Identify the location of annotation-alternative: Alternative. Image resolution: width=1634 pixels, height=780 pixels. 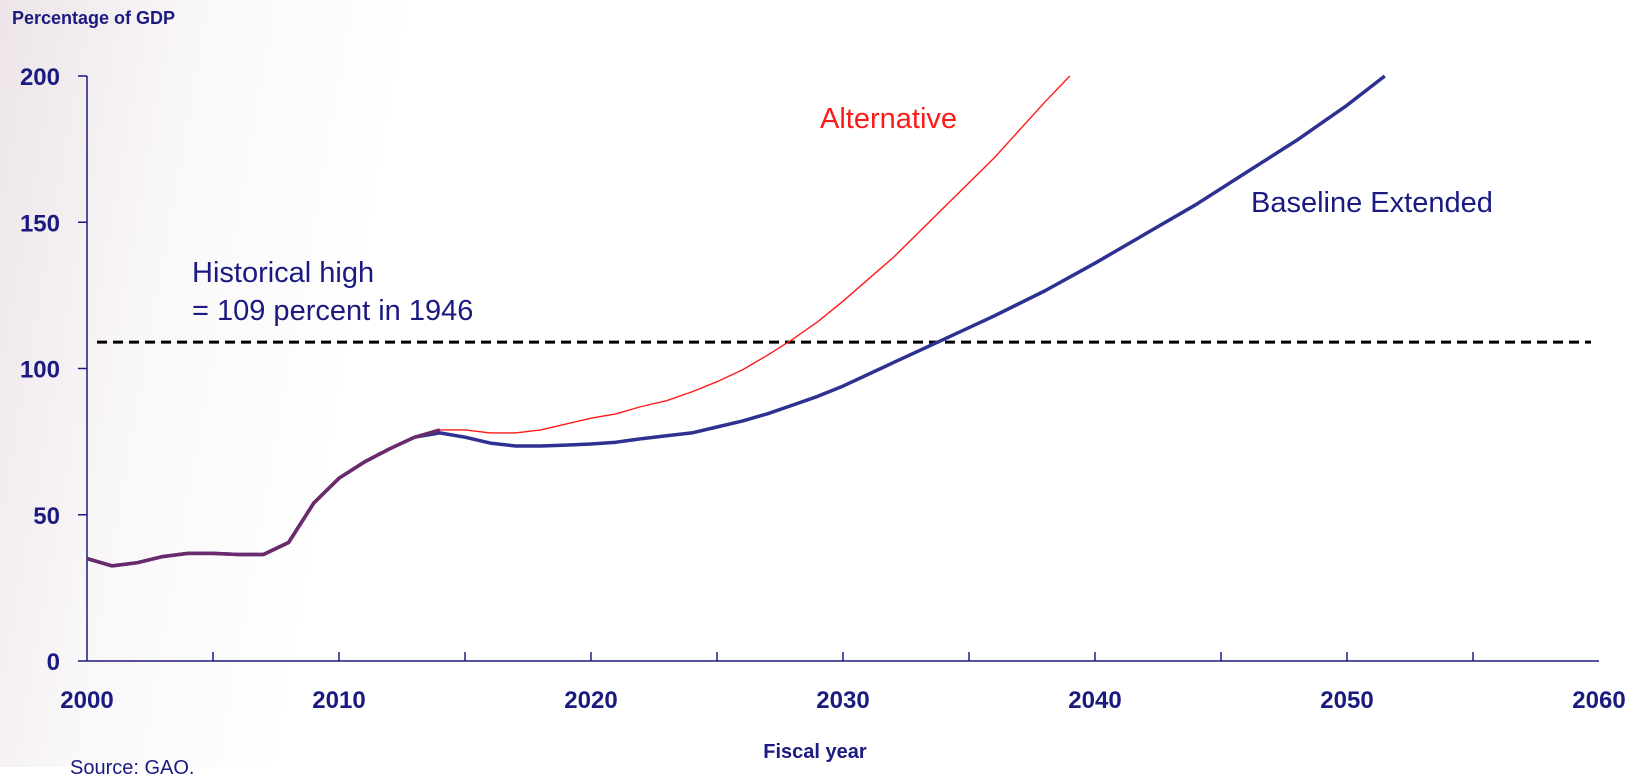
(888, 119).